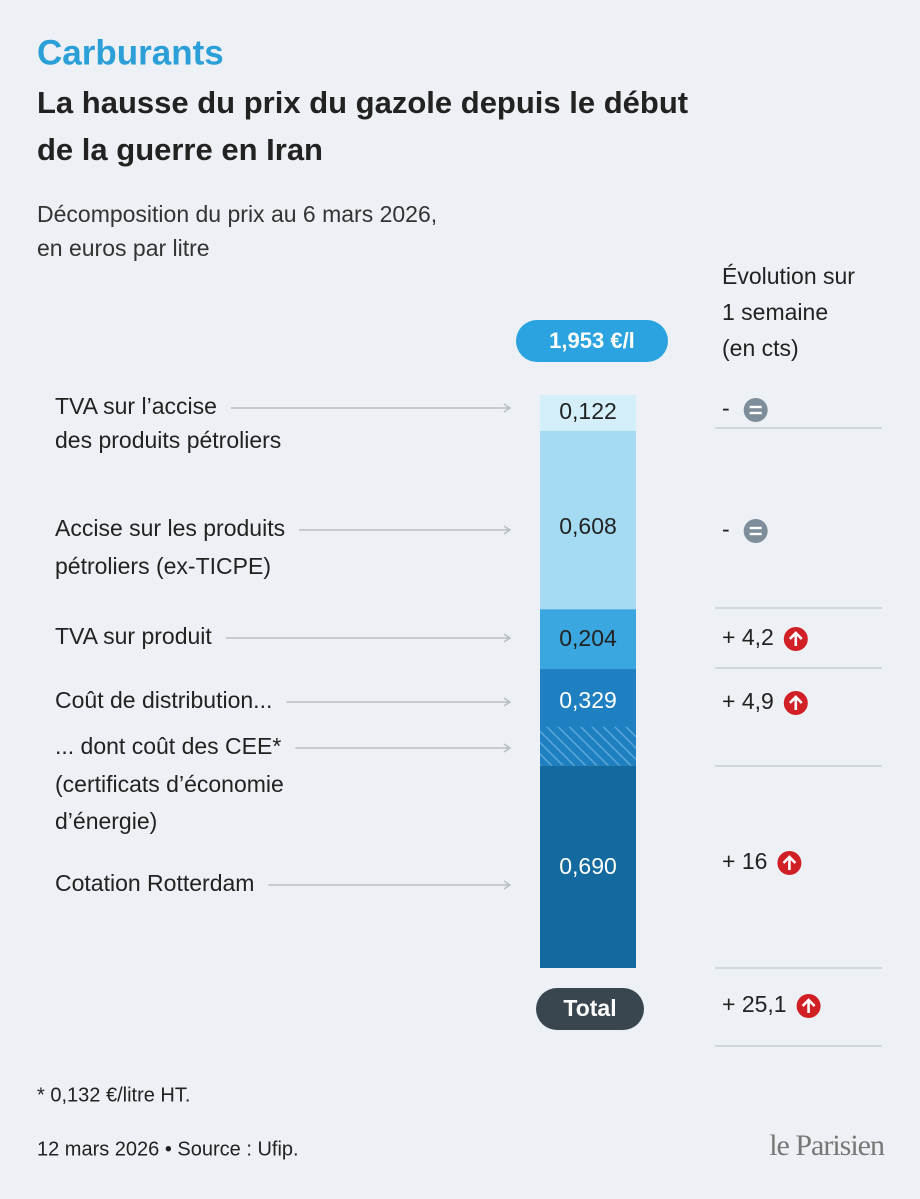  Describe the element at coordinates (588, 746) in the screenshot. I see `cee-hatch` at that location.